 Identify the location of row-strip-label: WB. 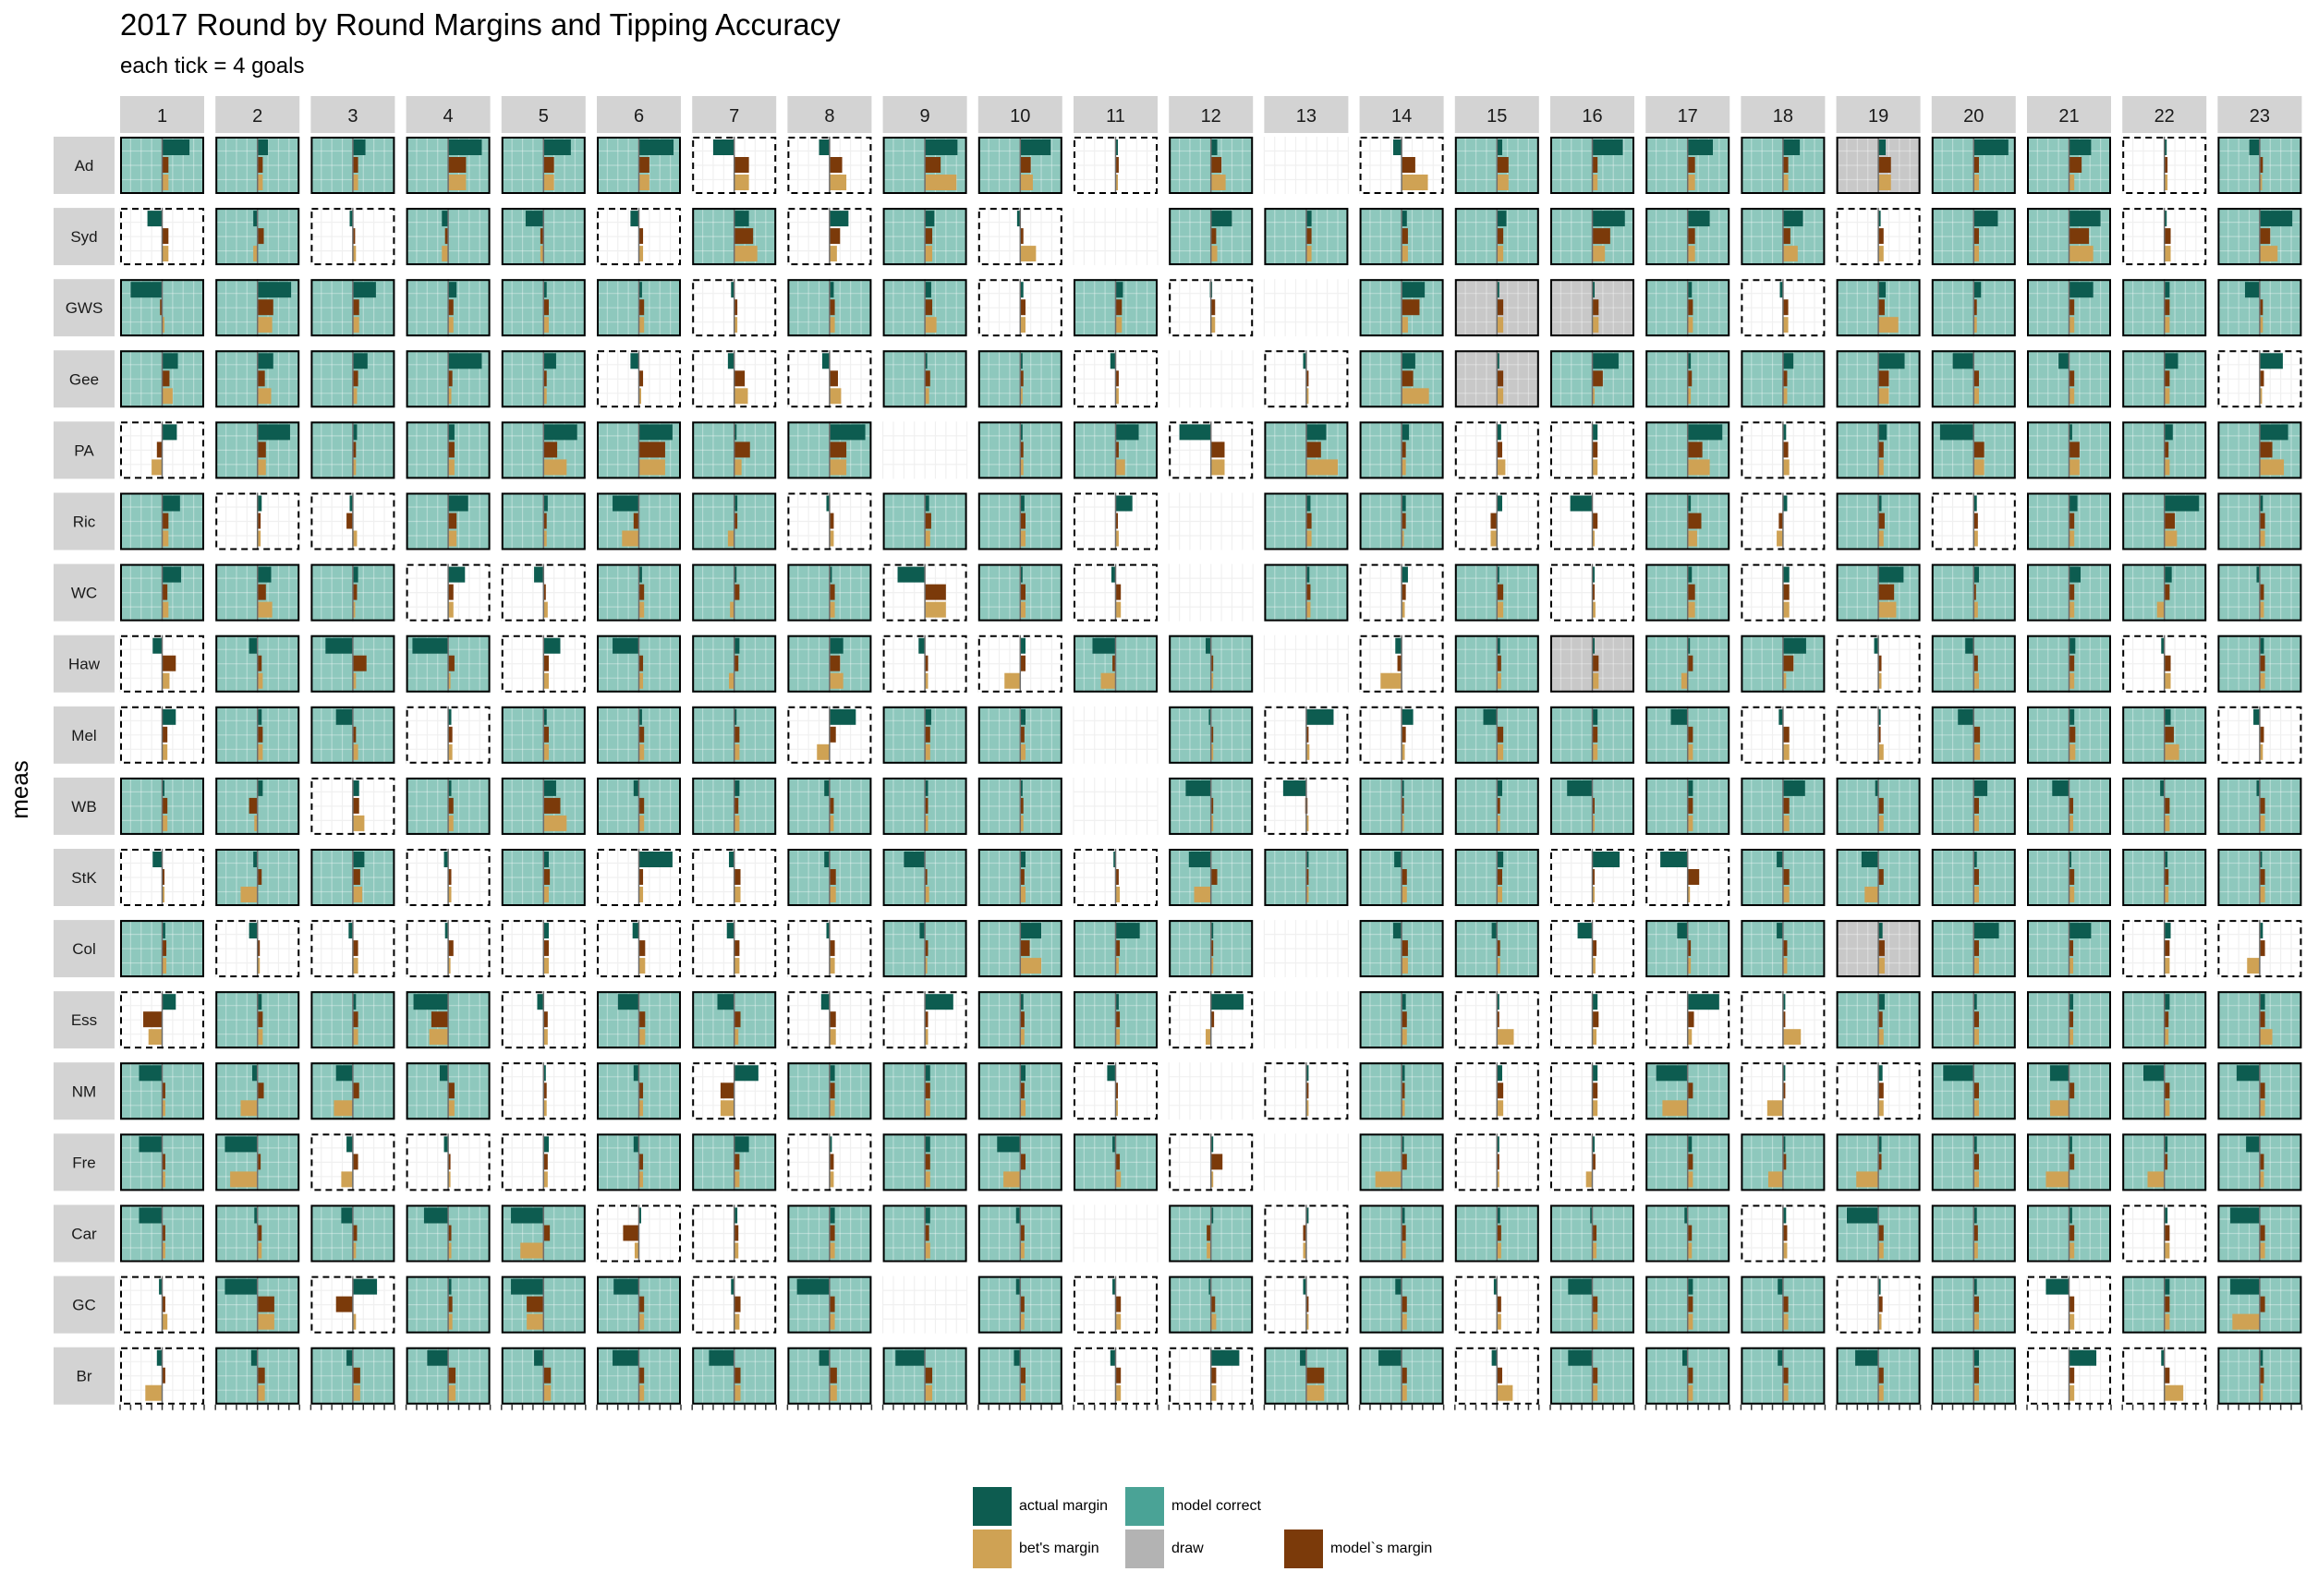
(83, 807).